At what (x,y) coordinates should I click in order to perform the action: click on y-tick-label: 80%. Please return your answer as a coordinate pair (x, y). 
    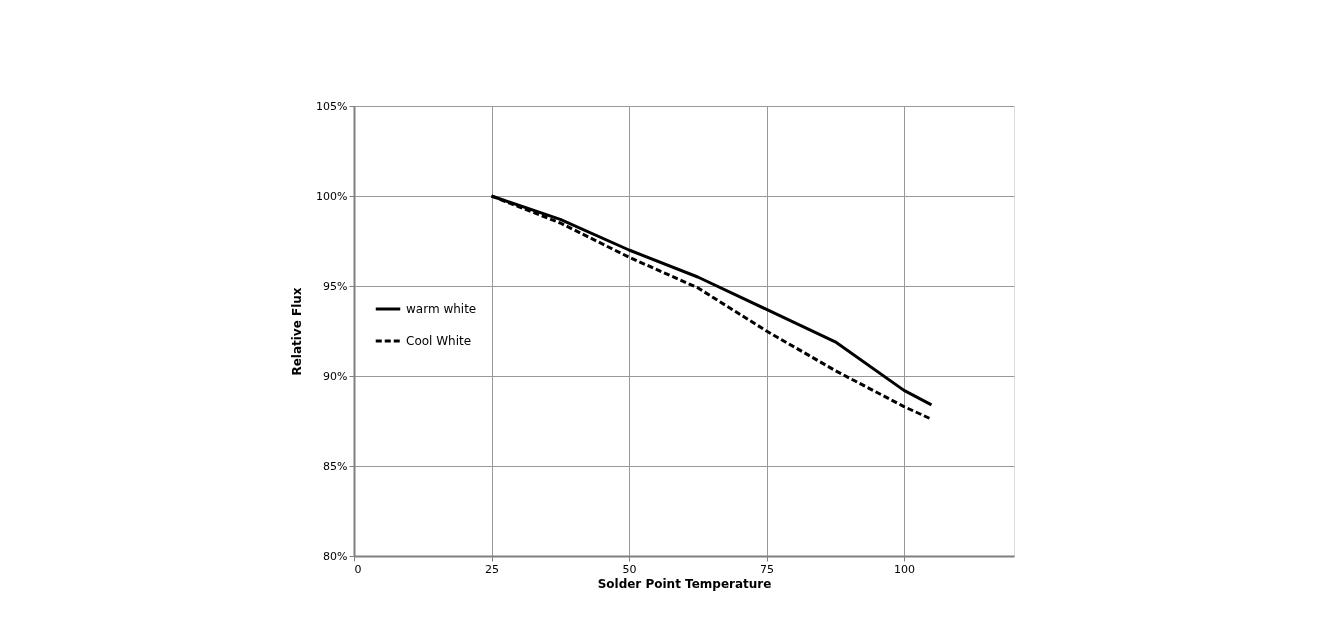
    Looking at the image, I should click on (335, 556).